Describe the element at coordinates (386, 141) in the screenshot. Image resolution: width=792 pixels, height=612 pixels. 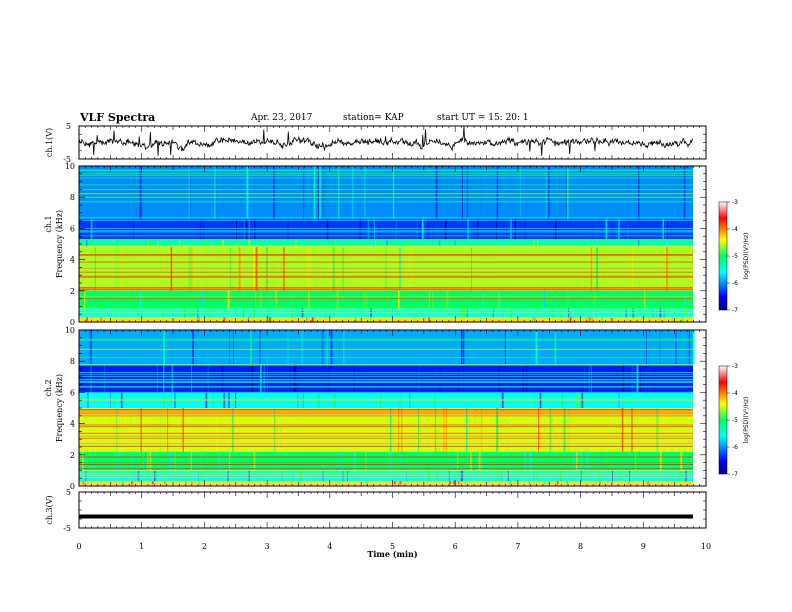
I see `waveform-ch1-trace` at that location.